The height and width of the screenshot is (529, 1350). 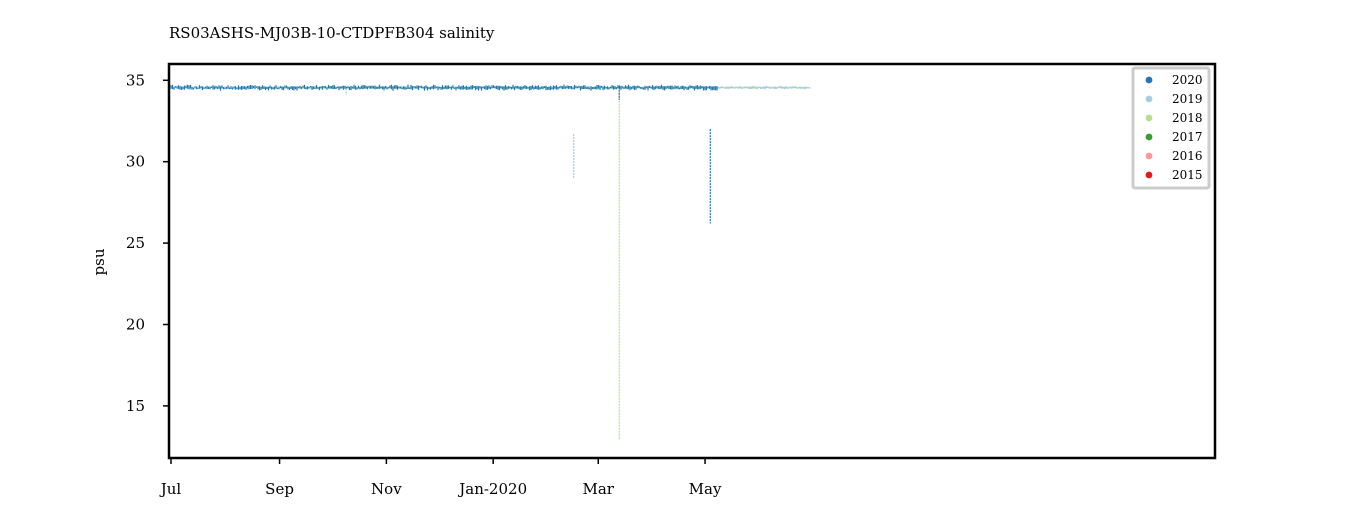 What do you see at coordinates (1187, 118) in the screenshot?
I see `legend-label-2018: 2018` at bounding box center [1187, 118].